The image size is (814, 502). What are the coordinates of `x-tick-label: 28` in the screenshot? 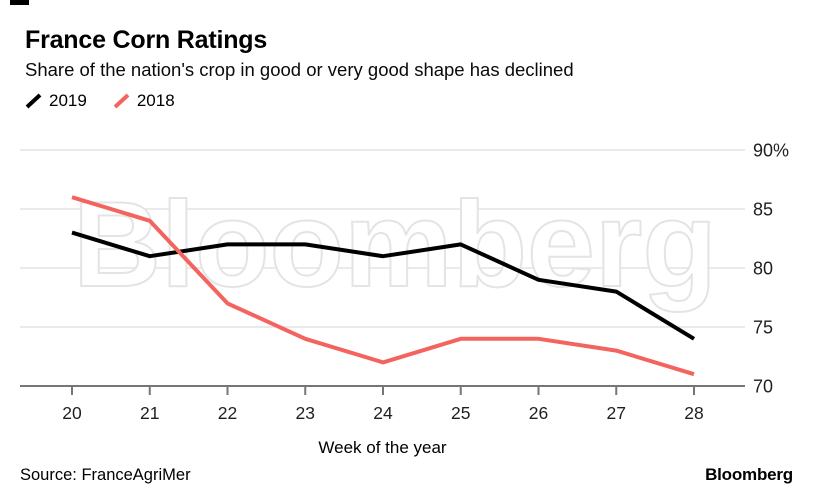 It's located at (693, 413).